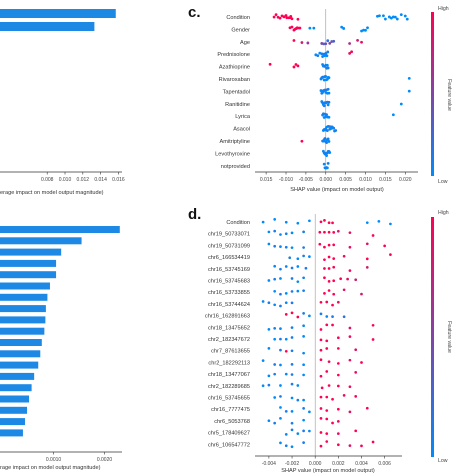 The image size is (474, 474). Describe the element at coordinates (229, 340) in the screenshot. I see `panel-d-feature-label: chr2_182347672` at that location.